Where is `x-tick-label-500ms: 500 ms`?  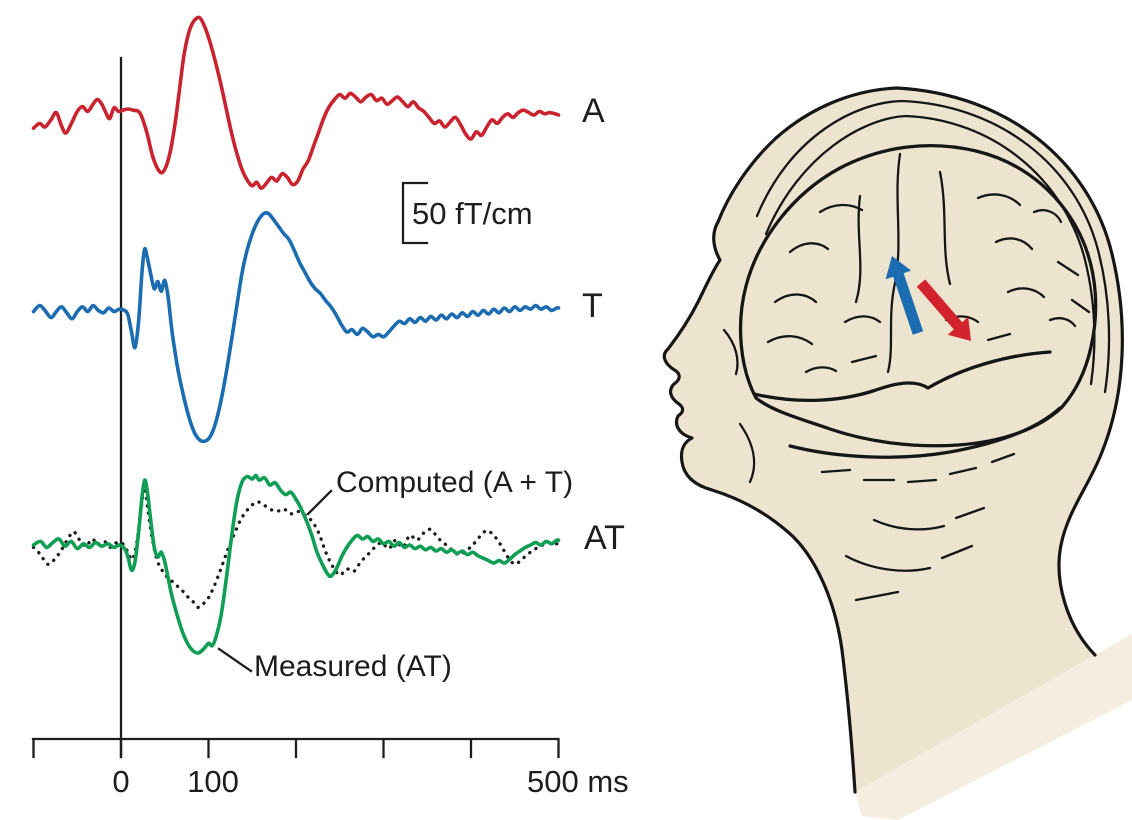 x-tick-label-500ms: 500 ms is located at coordinates (578, 781).